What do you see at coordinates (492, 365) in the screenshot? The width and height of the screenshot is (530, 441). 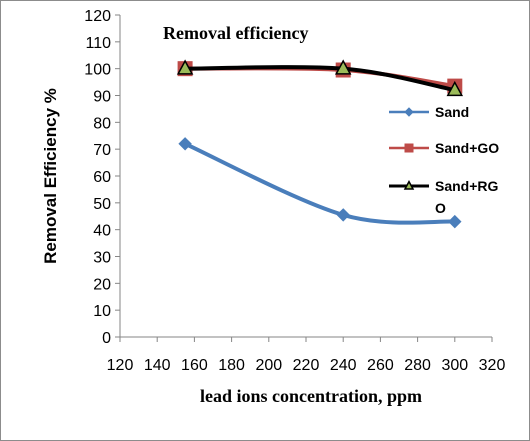 I see `x-tick-label: 320` at bounding box center [492, 365].